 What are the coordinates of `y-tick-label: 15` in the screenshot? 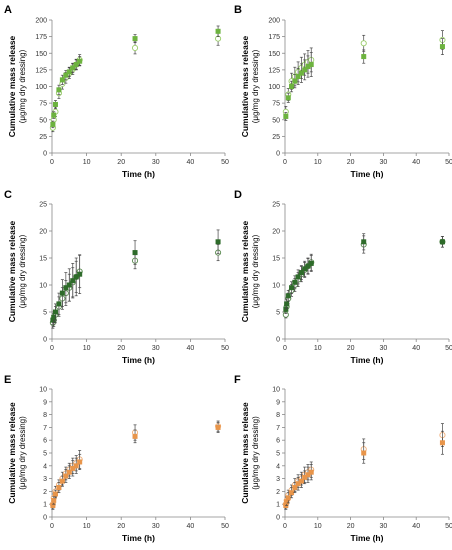 It's located at (43, 259).